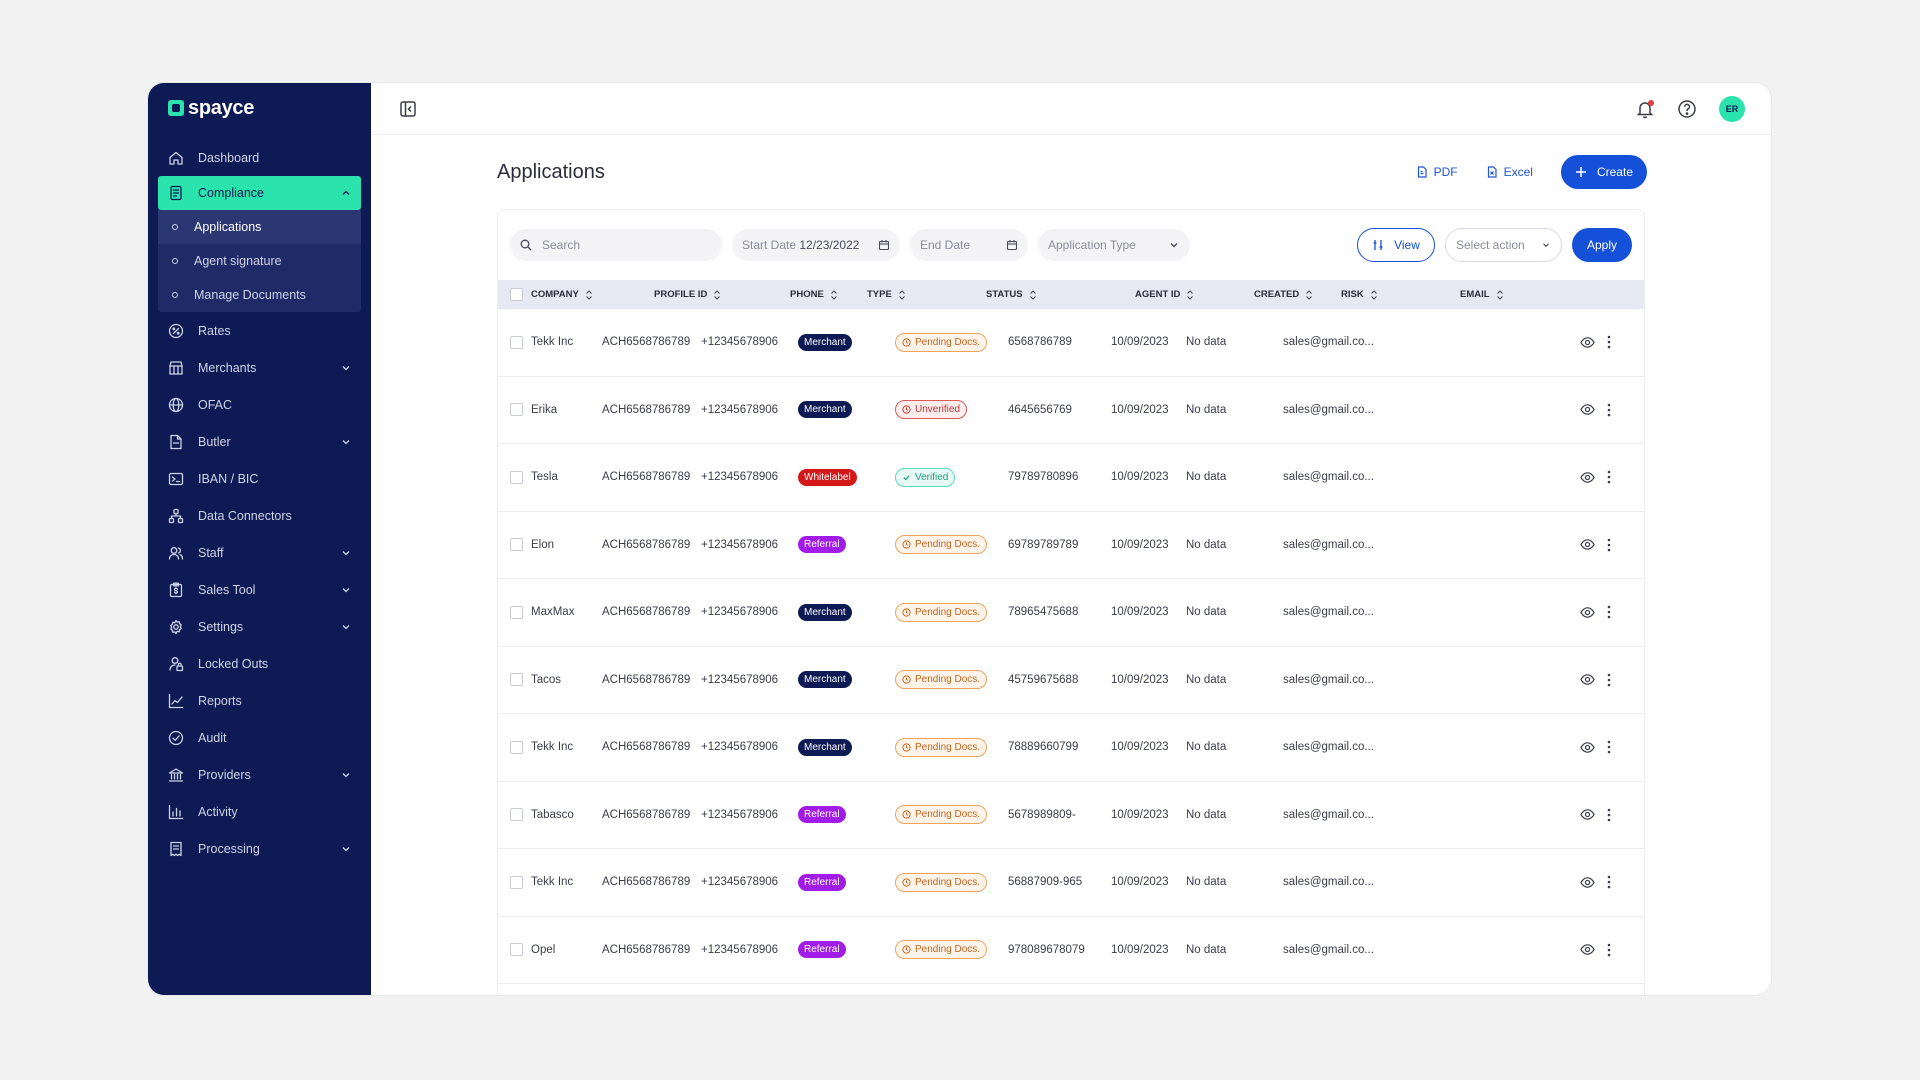 Image resolution: width=1920 pixels, height=1080 pixels. I want to click on sidebar-item-rates: Rates, so click(259, 330).